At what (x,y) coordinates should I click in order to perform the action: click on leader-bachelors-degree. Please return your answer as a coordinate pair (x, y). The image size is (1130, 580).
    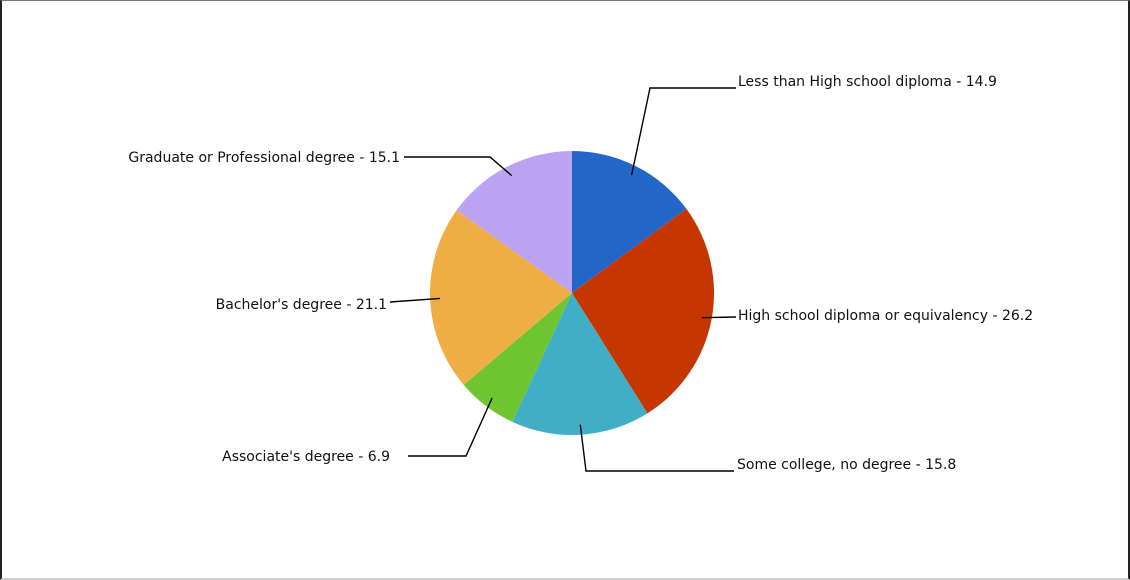
    Looking at the image, I should click on (415, 300).